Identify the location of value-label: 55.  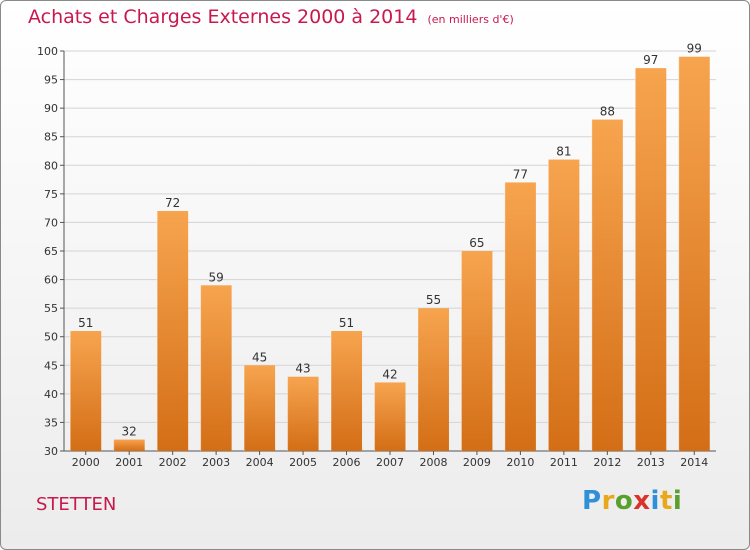
(433, 300).